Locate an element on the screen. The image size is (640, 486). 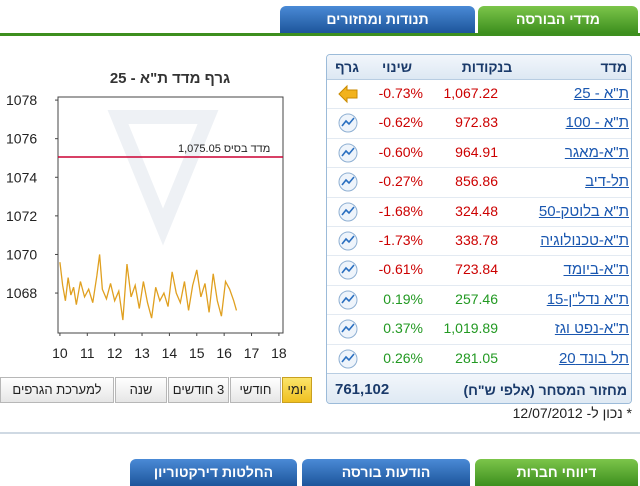
x-tick-label: 11 is located at coordinates (87, 353).